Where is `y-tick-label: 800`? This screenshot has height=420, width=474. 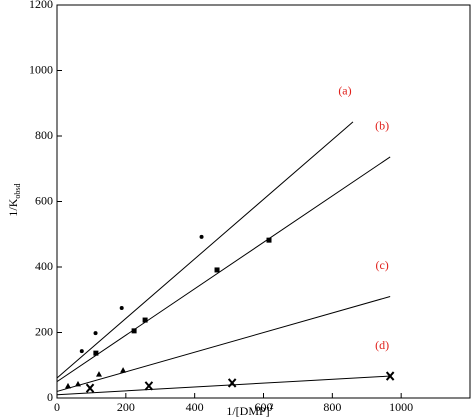 y-tick-label: 800 is located at coordinates (44, 135).